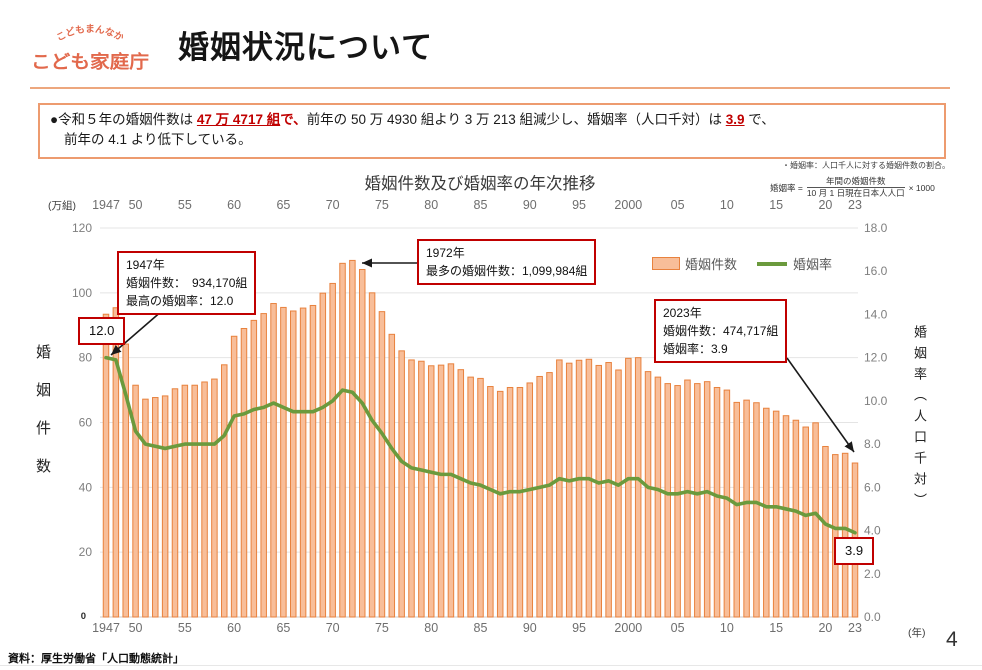 This screenshot has height=670, width=982. What do you see at coordinates (137, 332) in the screenshot?
I see `arrow-1947` at bounding box center [137, 332].